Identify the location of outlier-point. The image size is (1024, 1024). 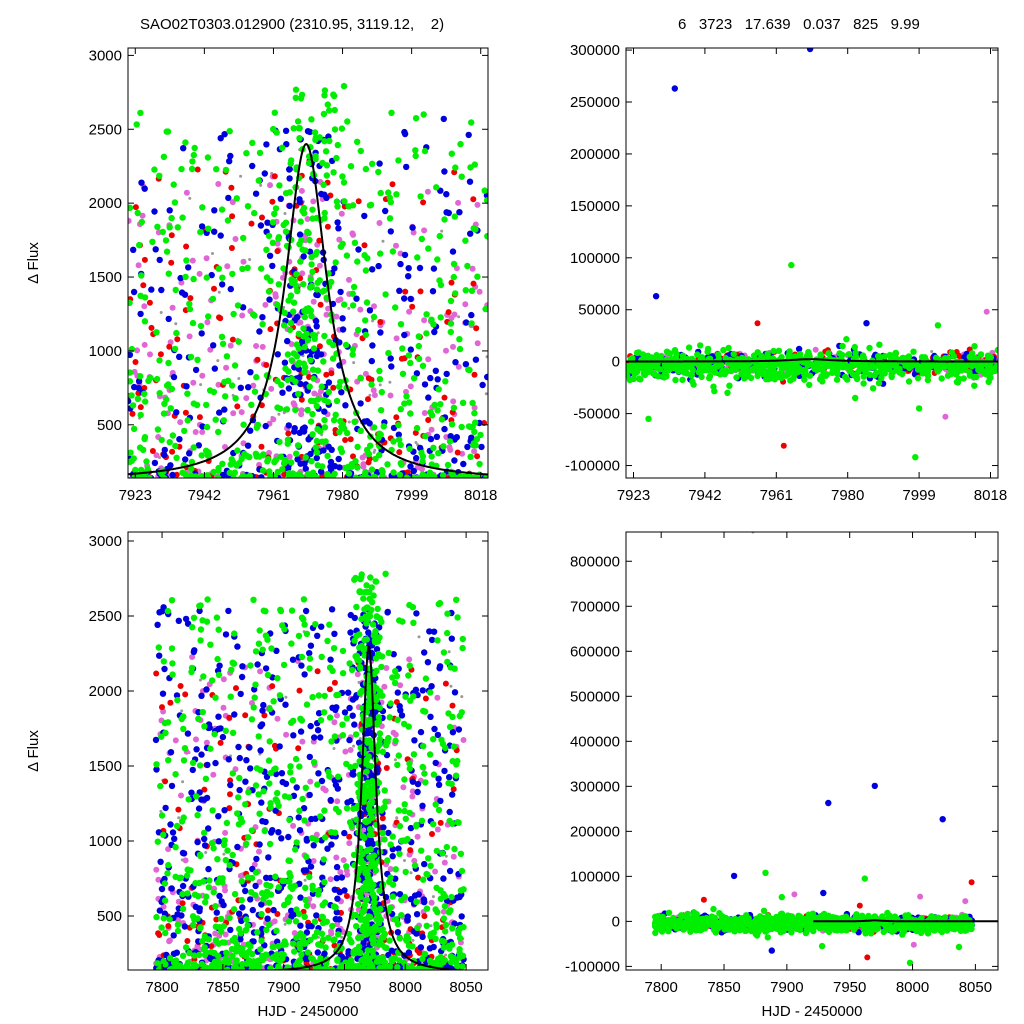
(986, 311).